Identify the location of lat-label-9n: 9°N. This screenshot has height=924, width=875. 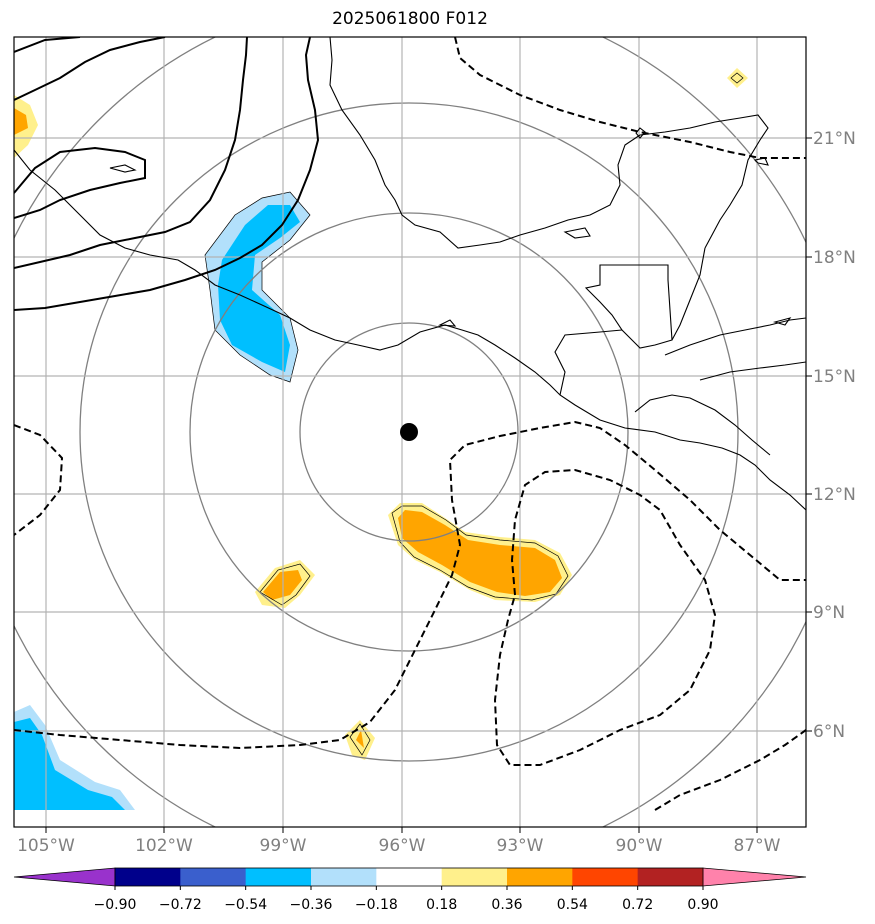
(829, 613).